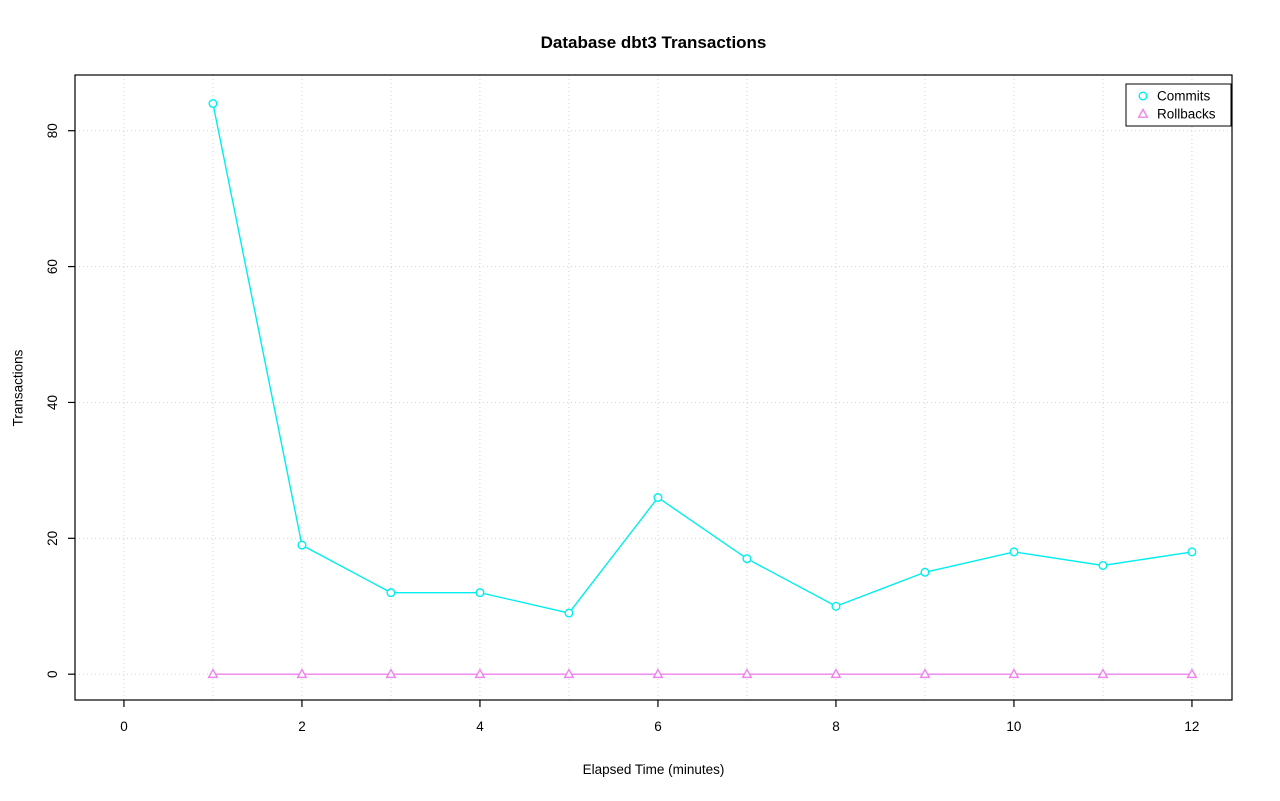  Describe the element at coordinates (52, 538) in the screenshot. I see `y-tick-label: 20` at that location.